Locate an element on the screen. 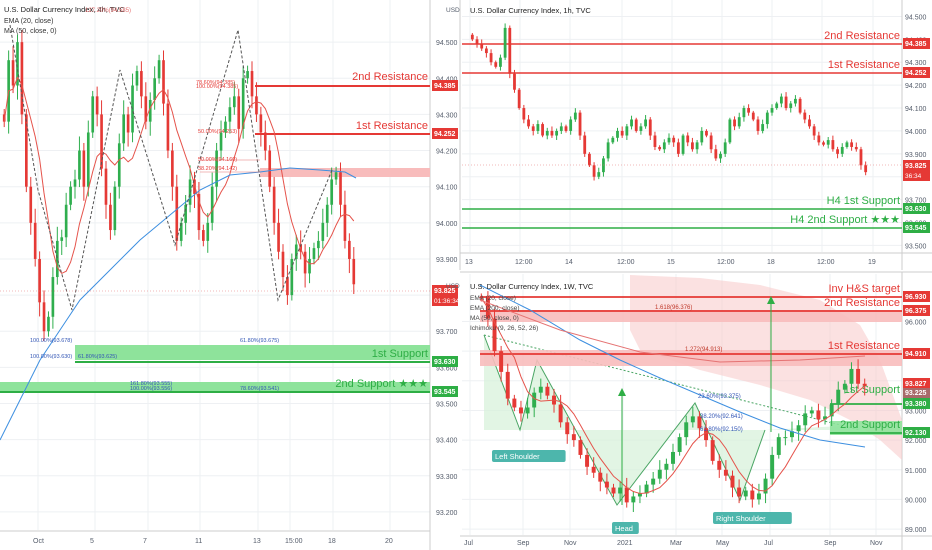 The image size is (932, 550). time-tick: Mar is located at coordinates (676, 543).